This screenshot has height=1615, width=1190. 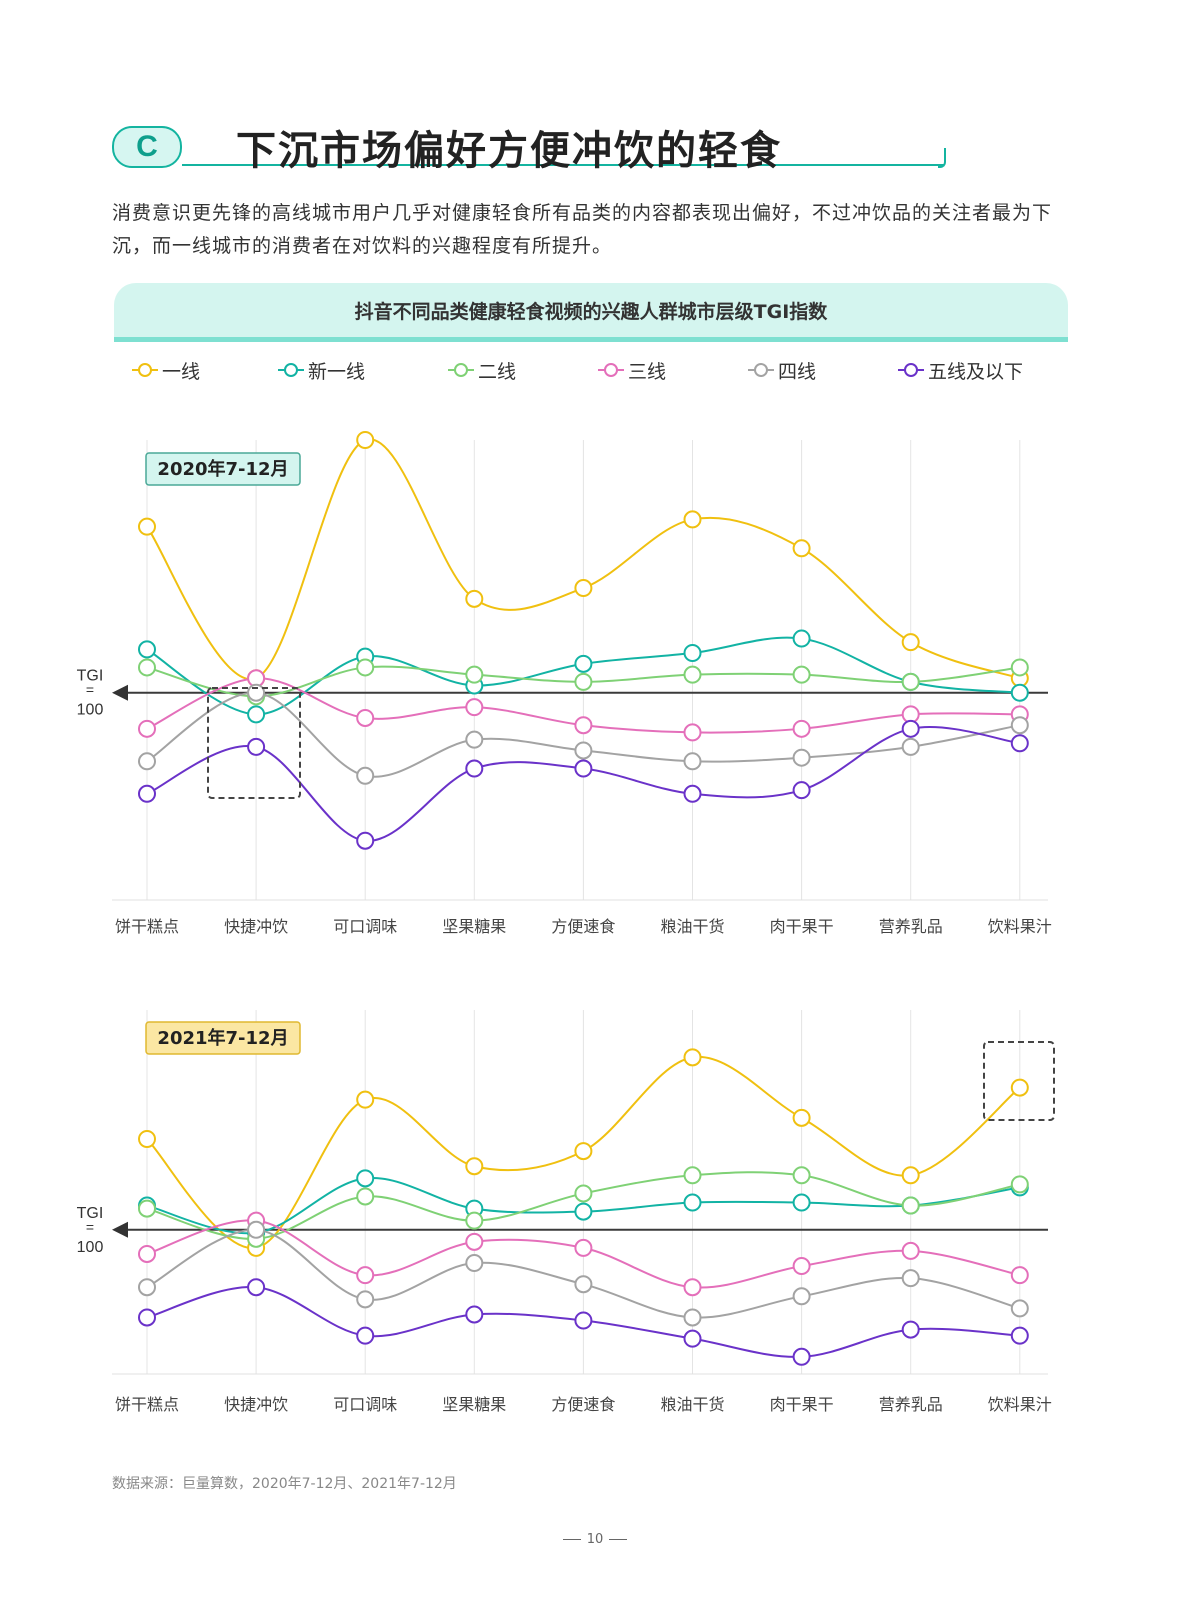 I want to click on section-badge: C, so click(x=147, y=147).